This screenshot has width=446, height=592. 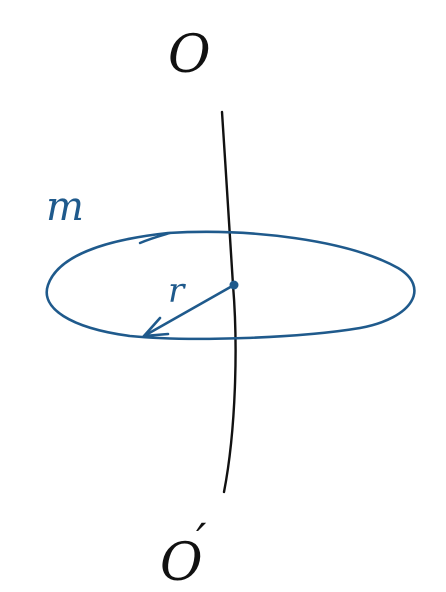 I want to click on axis-label-bottom-prime: ′, so click(x=201, y=540).